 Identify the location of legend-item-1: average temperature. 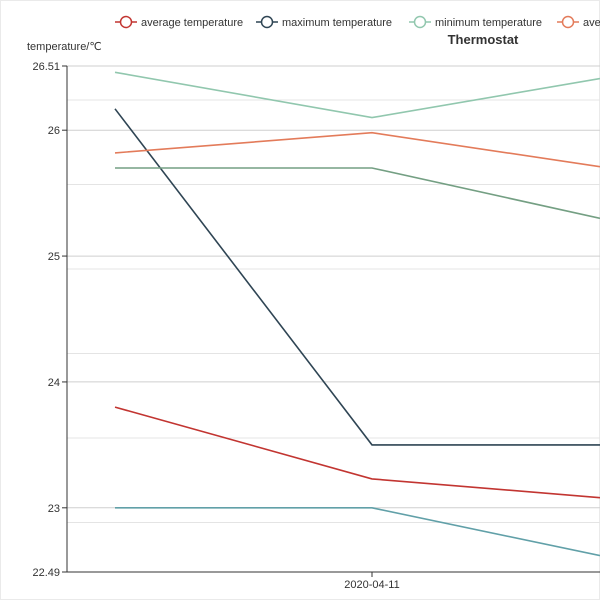
(179, 22).